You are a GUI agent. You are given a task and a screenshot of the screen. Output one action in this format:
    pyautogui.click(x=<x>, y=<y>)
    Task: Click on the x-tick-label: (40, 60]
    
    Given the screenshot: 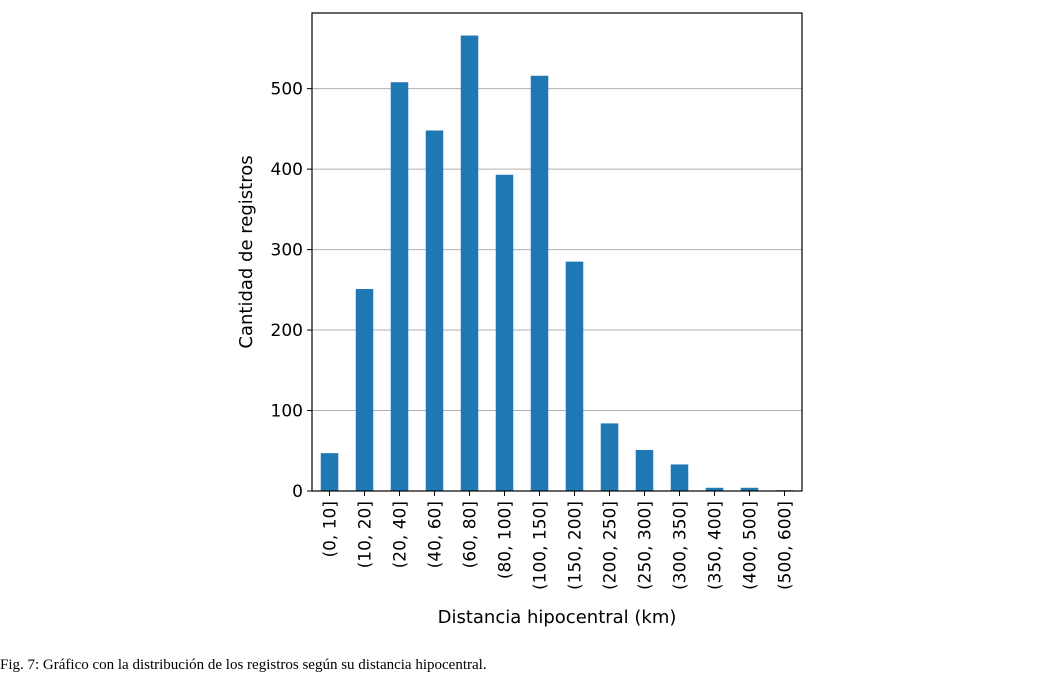 What is the action you would take?
    pyautogui.click(x=436, y=534)
    